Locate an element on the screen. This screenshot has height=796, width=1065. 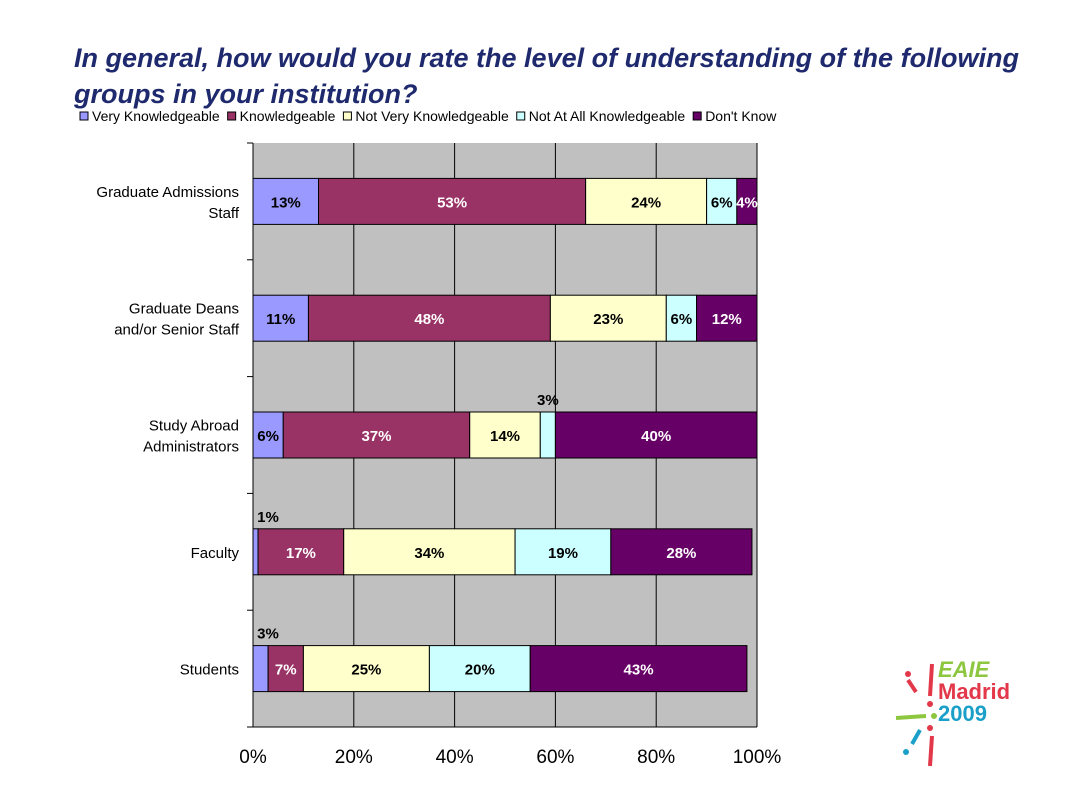
data-label: 37% is located at coordinates (376, 436).